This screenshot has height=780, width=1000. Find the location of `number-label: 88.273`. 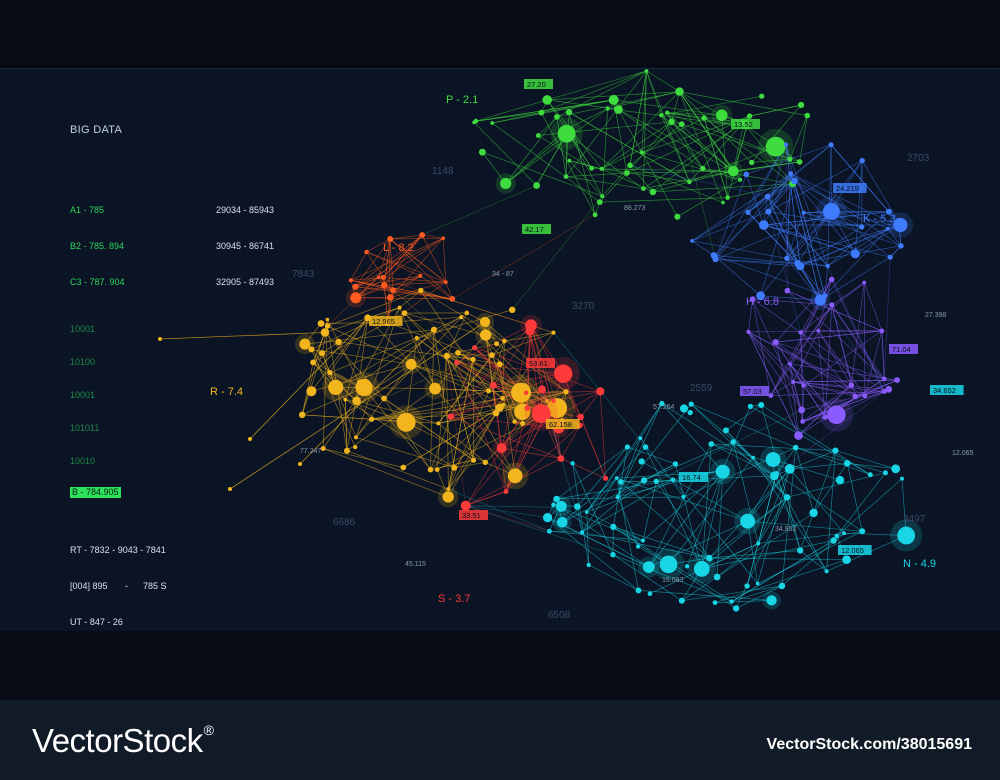

number-label: 88.273 is located at coordinates (635, 208).